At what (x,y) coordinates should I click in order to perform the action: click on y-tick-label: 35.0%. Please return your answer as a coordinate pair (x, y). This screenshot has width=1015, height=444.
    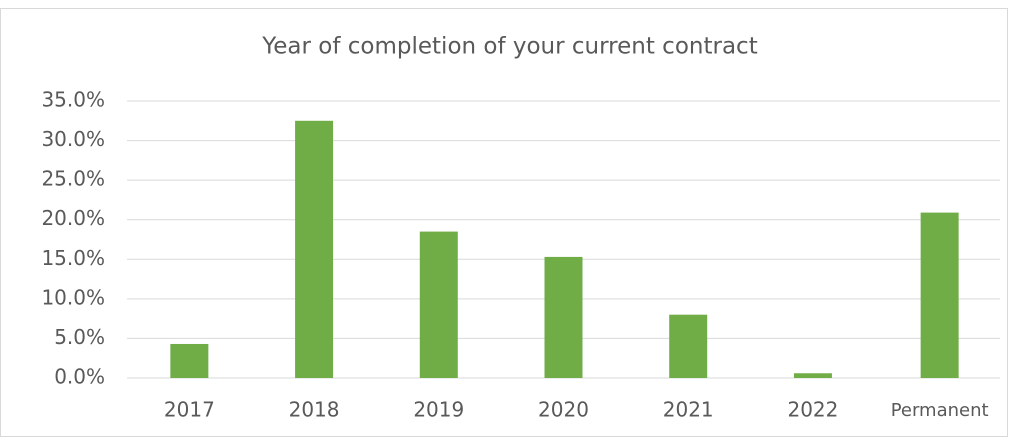
    Looking at the image, I should click on (73, 100).